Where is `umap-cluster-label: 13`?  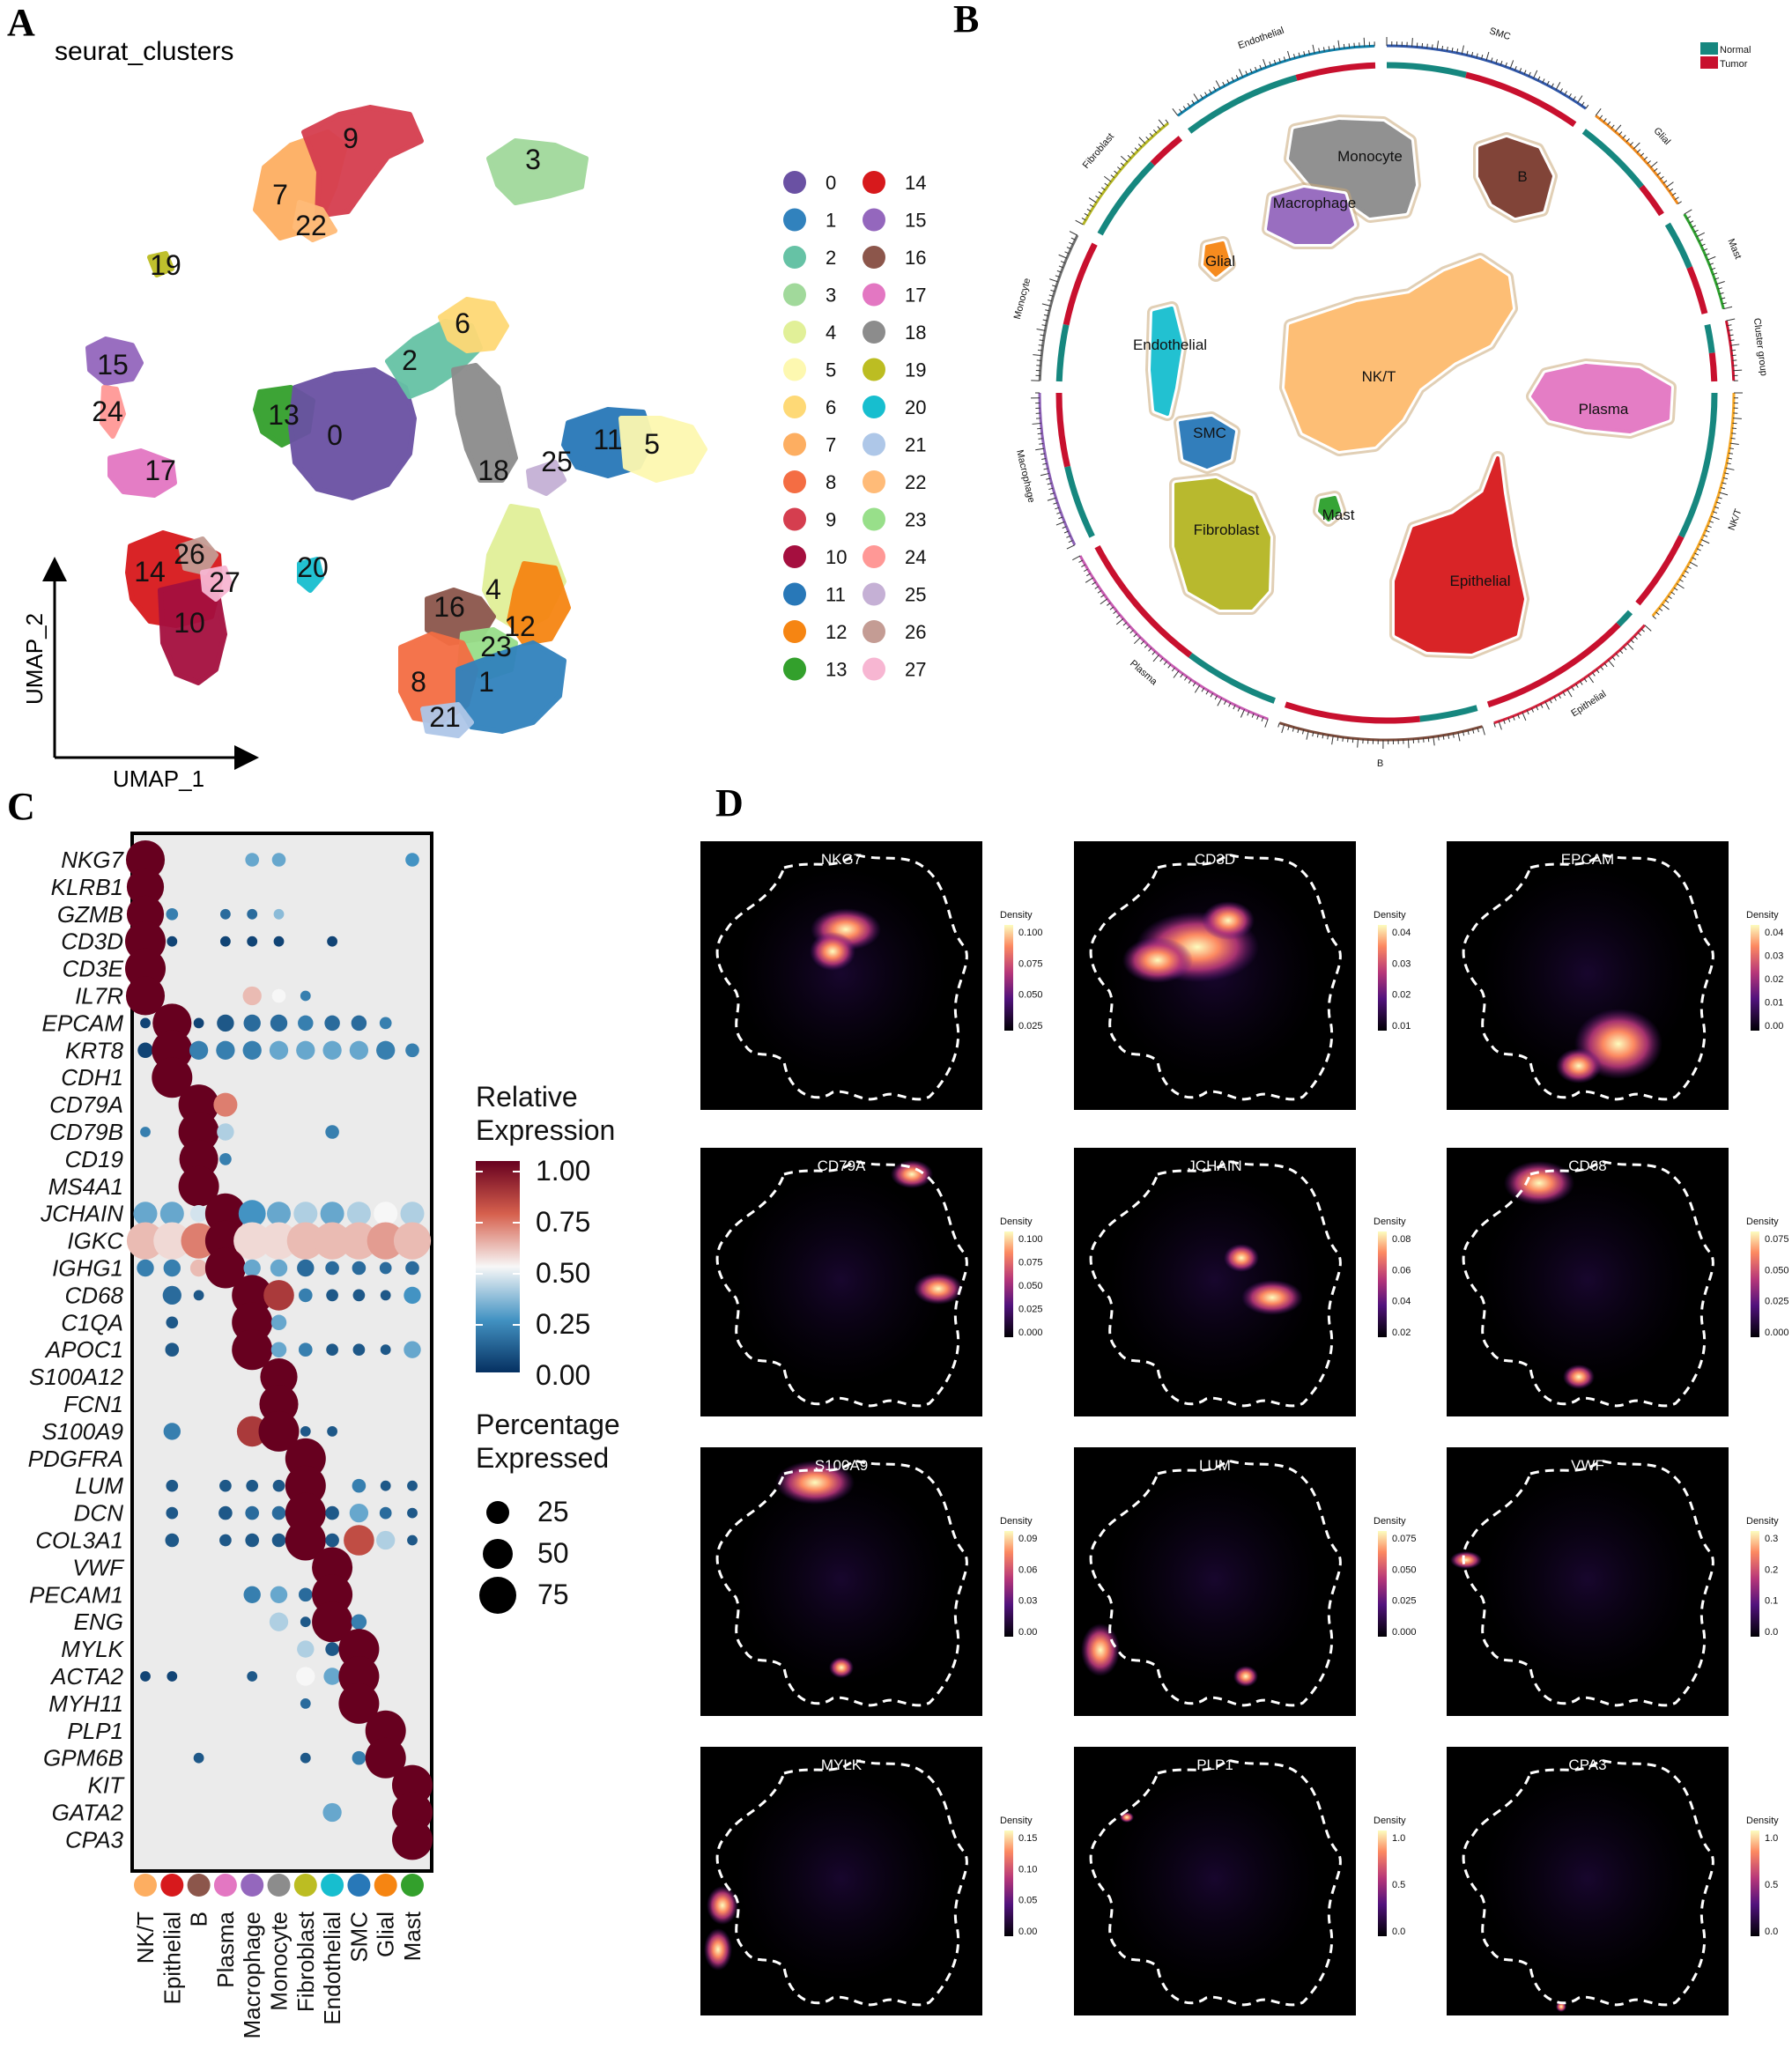
umap-cluster-label: 13 is located at coordinates (284, 415).